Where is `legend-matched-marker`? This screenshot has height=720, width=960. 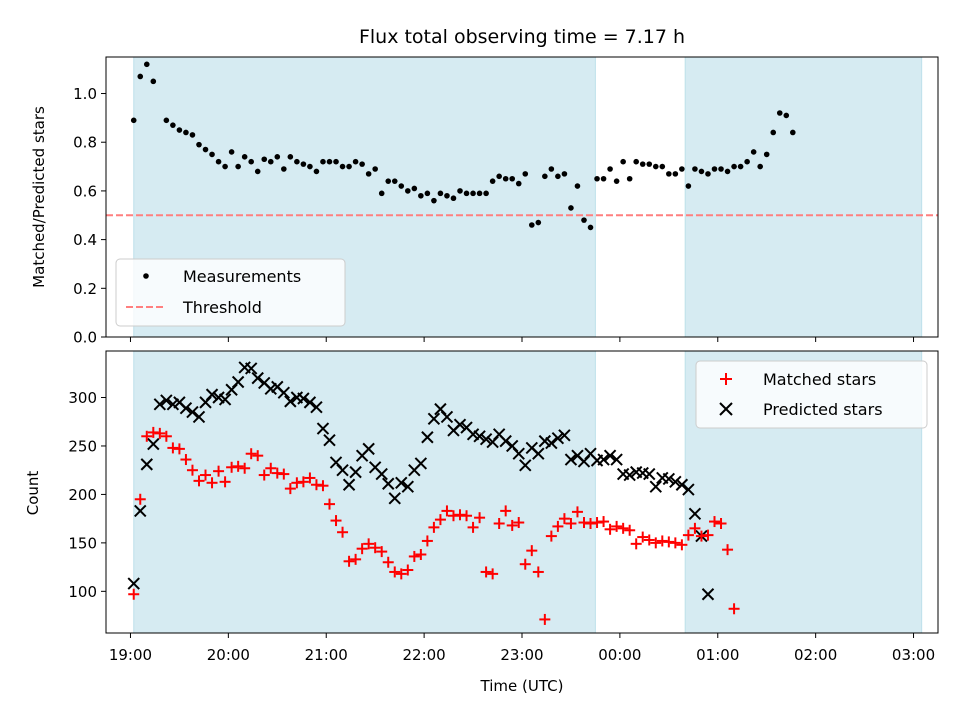 legend-matched-marker is located at coordinates (726, 379).